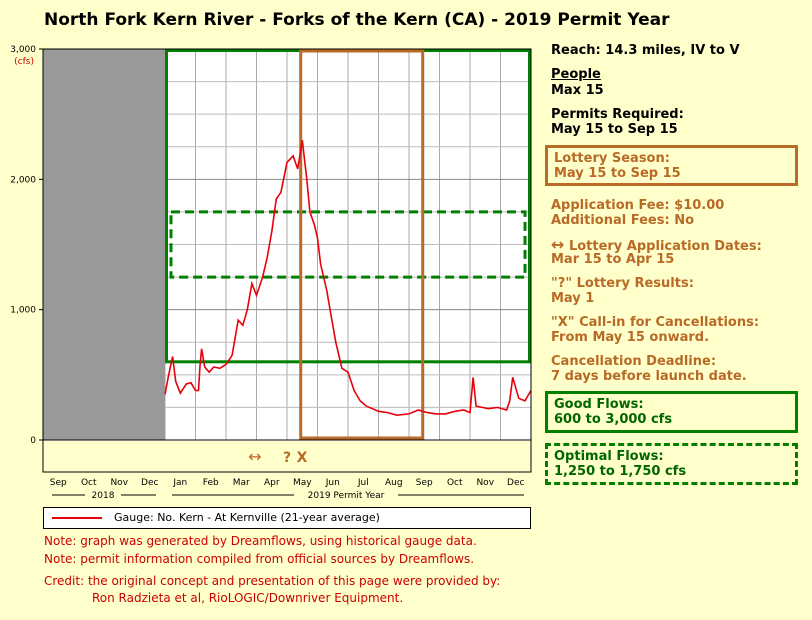  What do you see at coordinates (617, 173) in the screenshot?
I see `lottery-season-value: May 15 to Sep 15` at bounding box center [617, 173].